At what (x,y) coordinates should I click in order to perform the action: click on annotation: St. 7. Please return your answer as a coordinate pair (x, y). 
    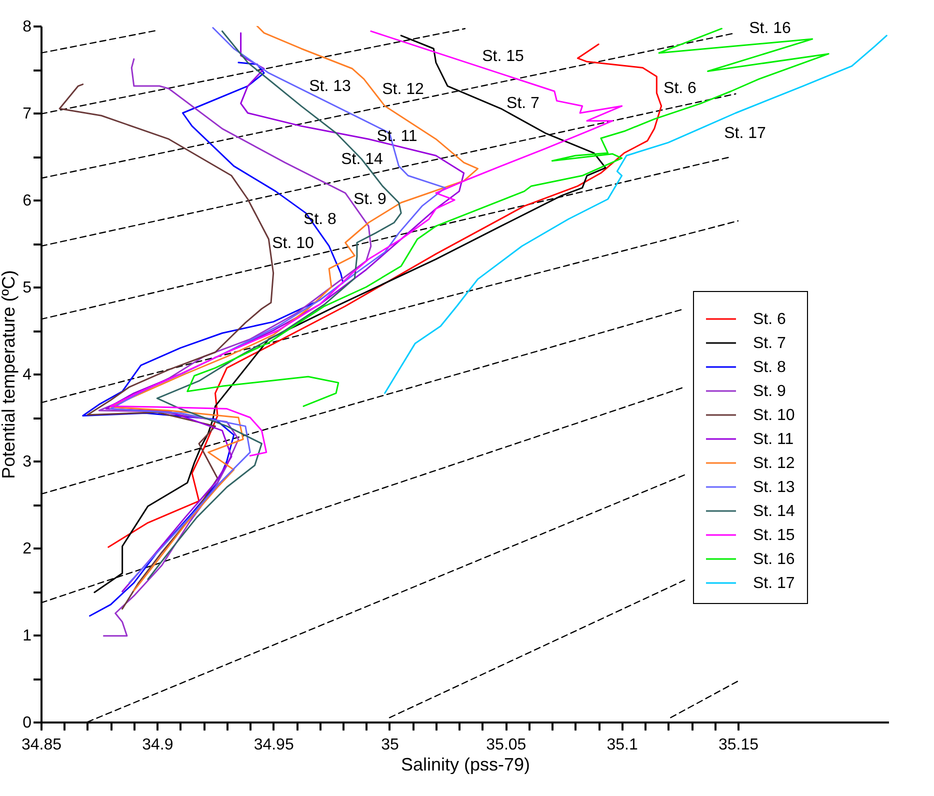
    Looking at the image, I should click on (523, 103).